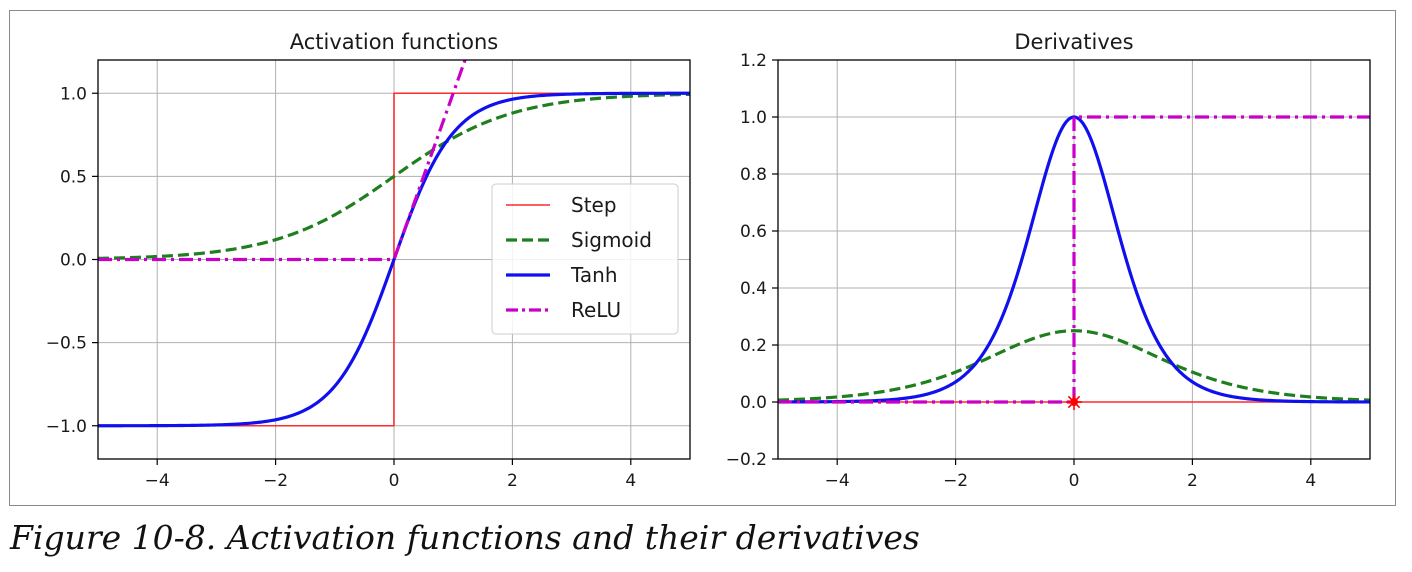  I want to click on y-tick-label: 0.5, so click(73, 177).